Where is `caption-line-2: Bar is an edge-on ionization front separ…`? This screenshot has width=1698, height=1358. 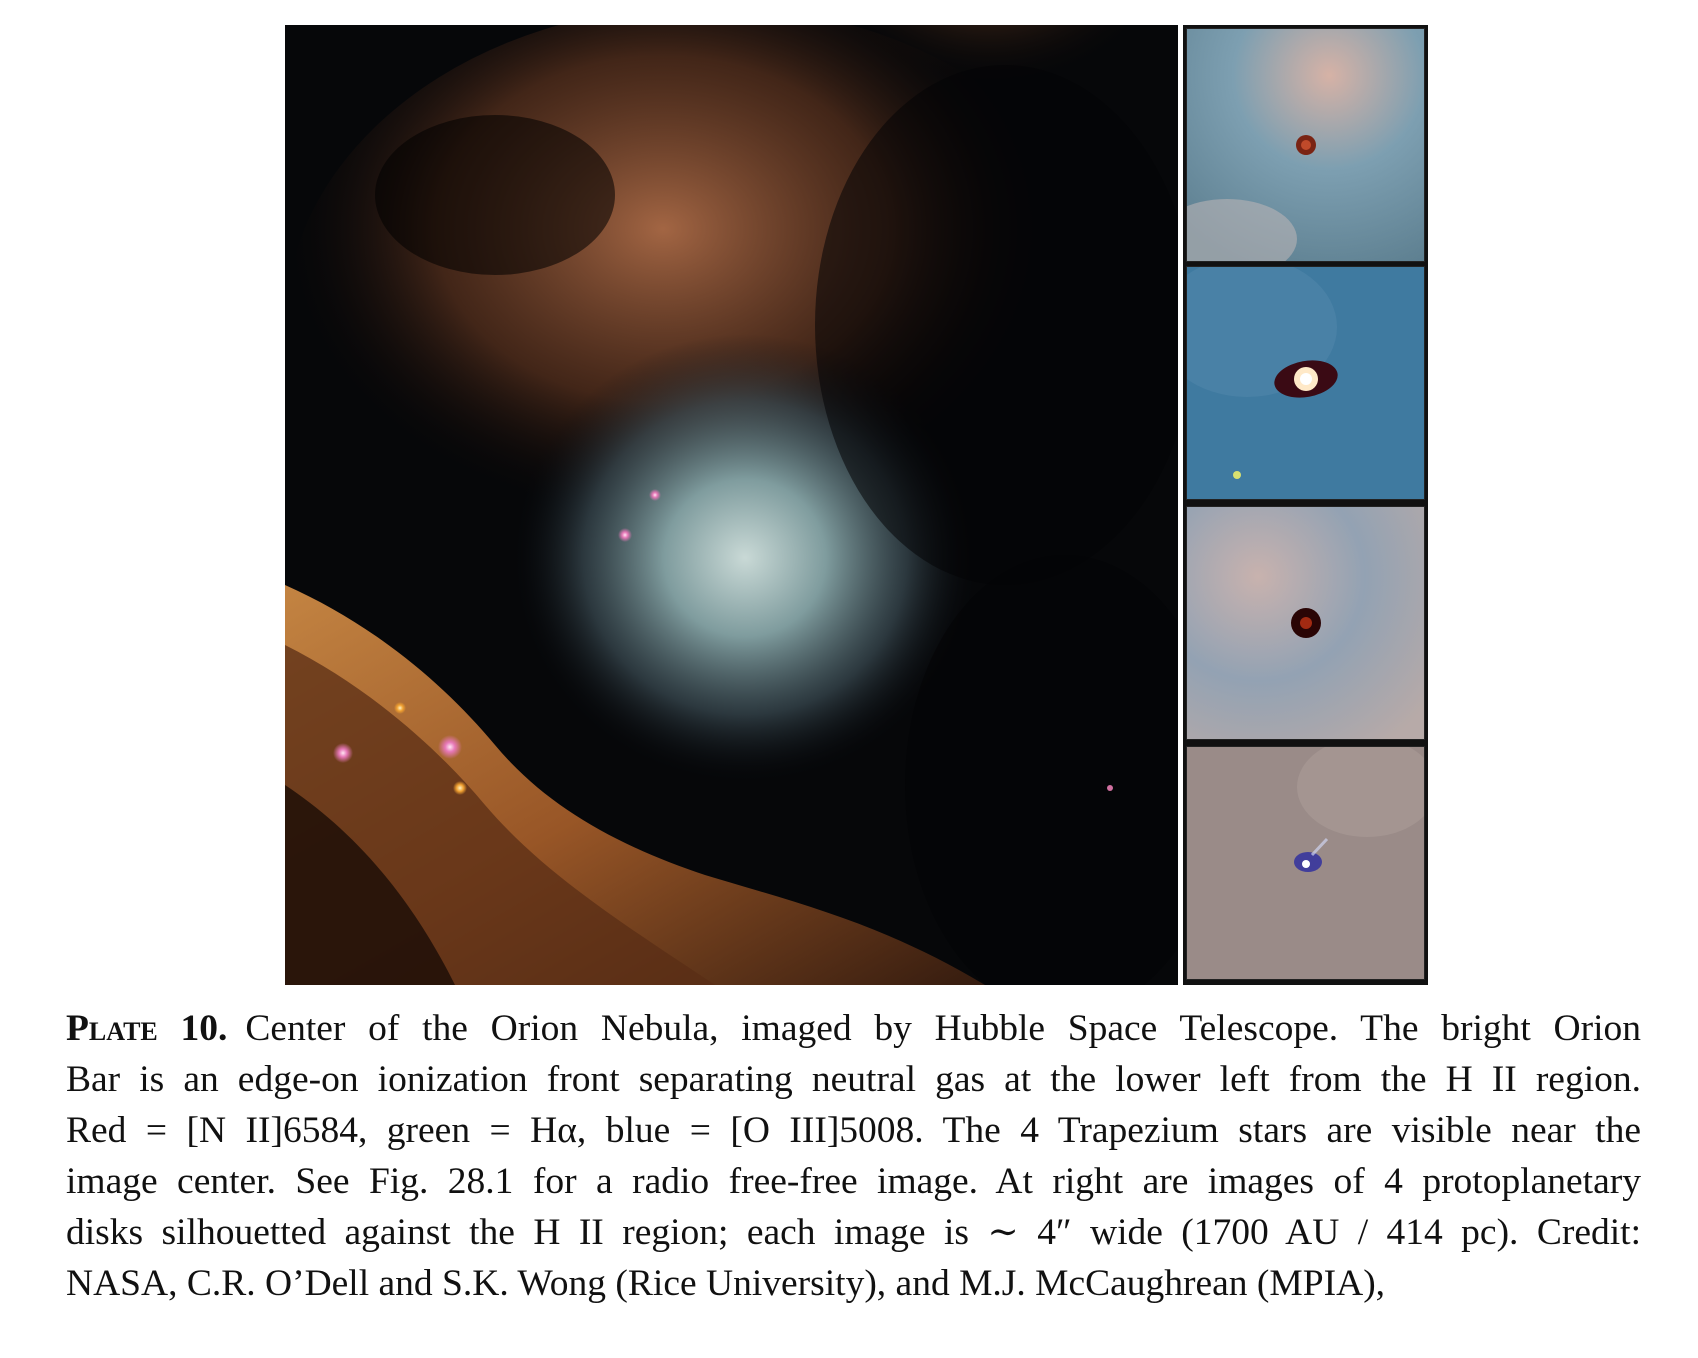 caption-line-2: Bar is an edge-on ionization front separ… is located at coordinates (853, 1079).